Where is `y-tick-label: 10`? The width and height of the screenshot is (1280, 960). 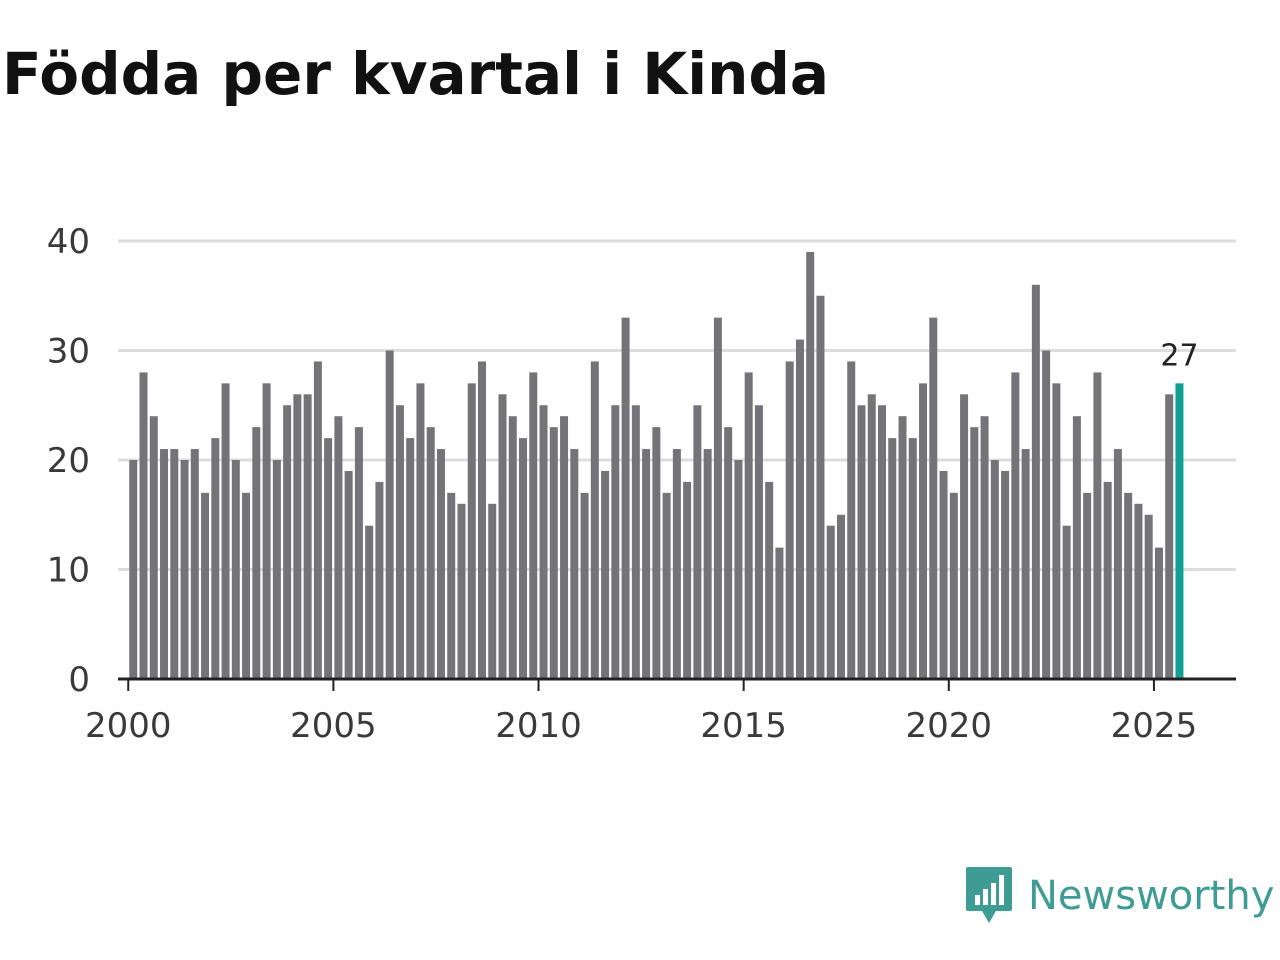 y-tick-label: 10 is located at coordinates (68, 571).